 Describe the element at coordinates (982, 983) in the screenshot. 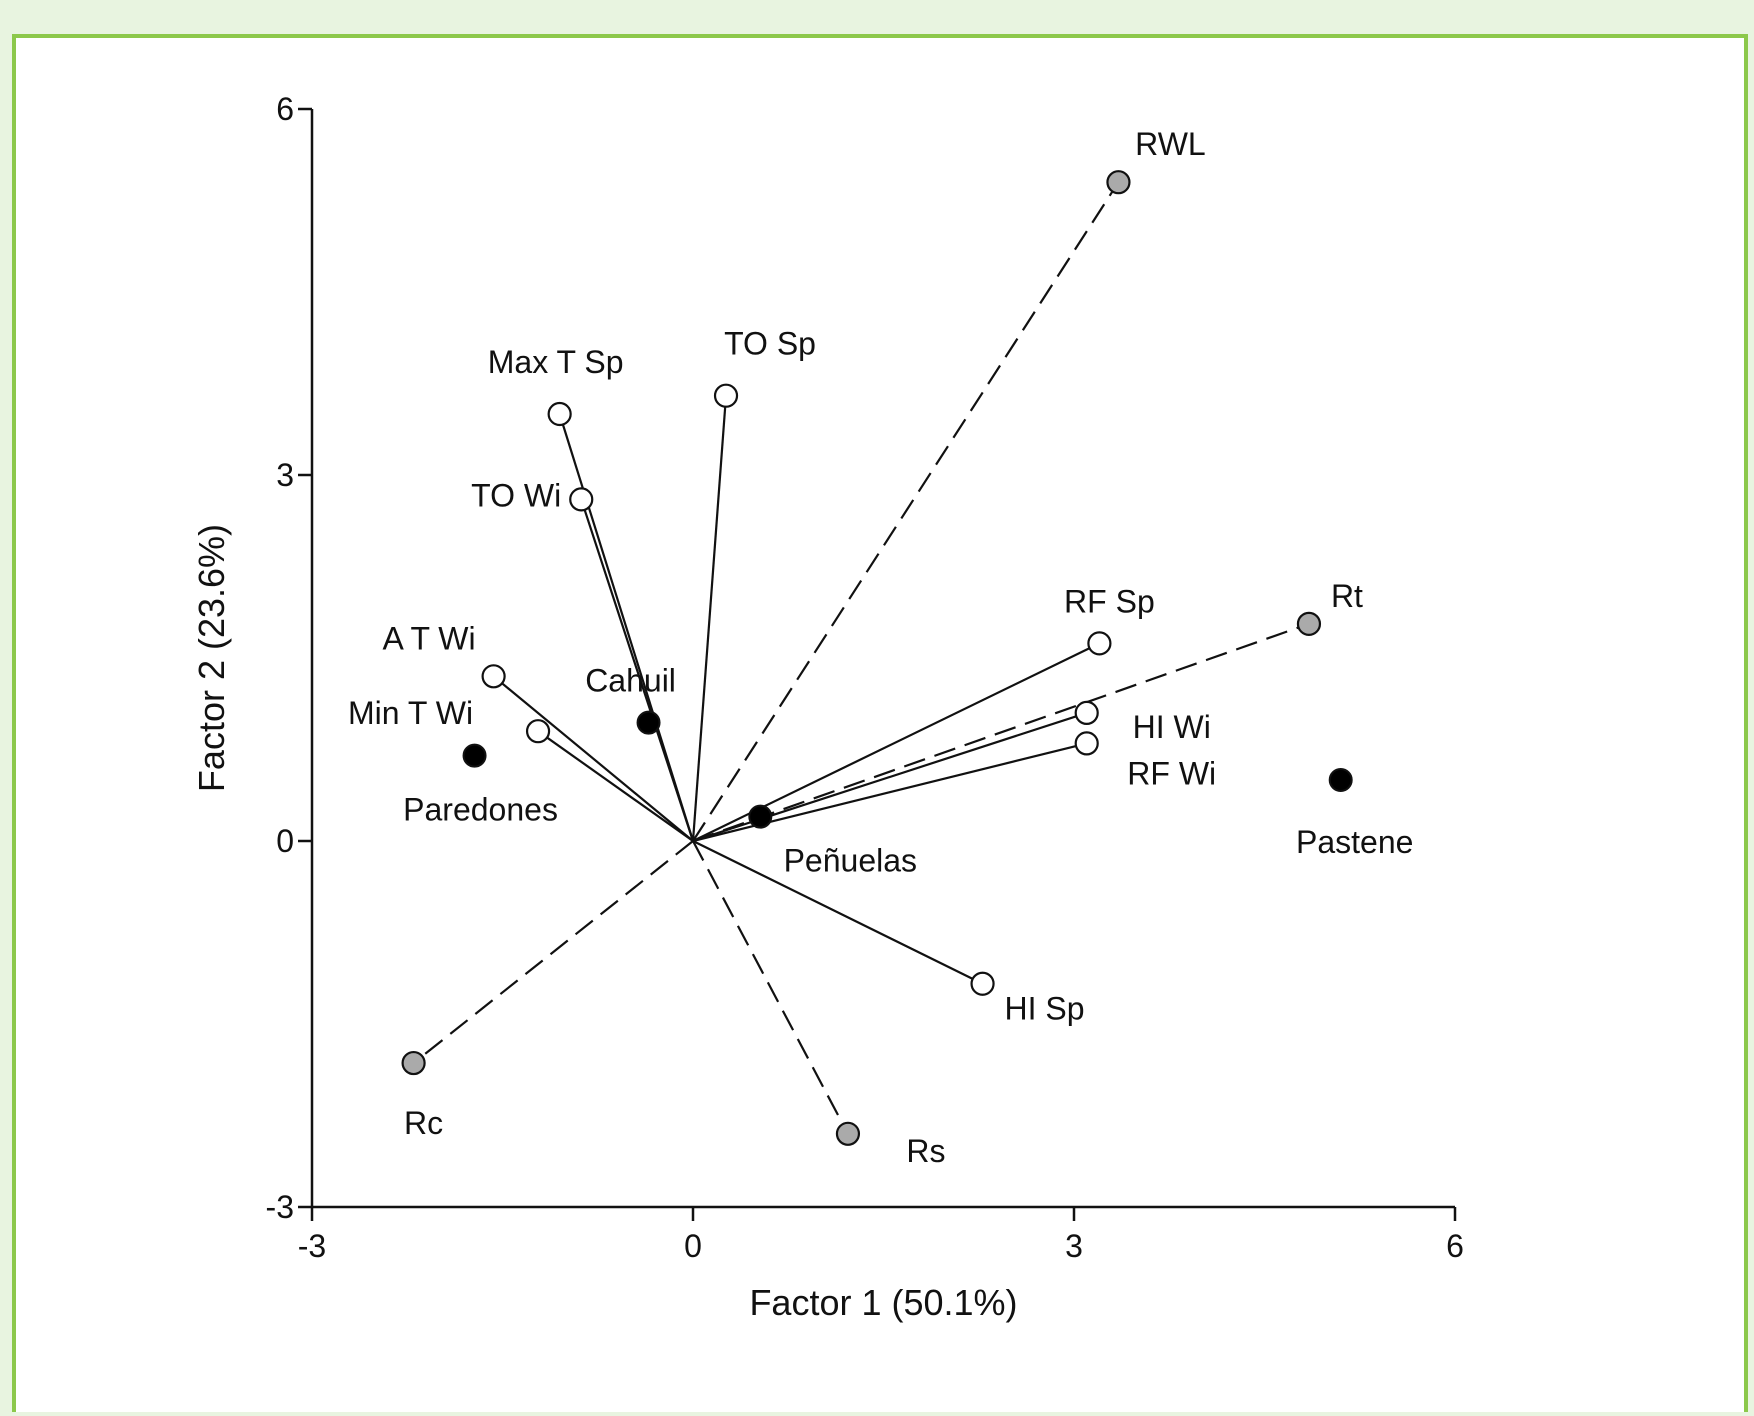

I see `point-hi-sp` at that location.